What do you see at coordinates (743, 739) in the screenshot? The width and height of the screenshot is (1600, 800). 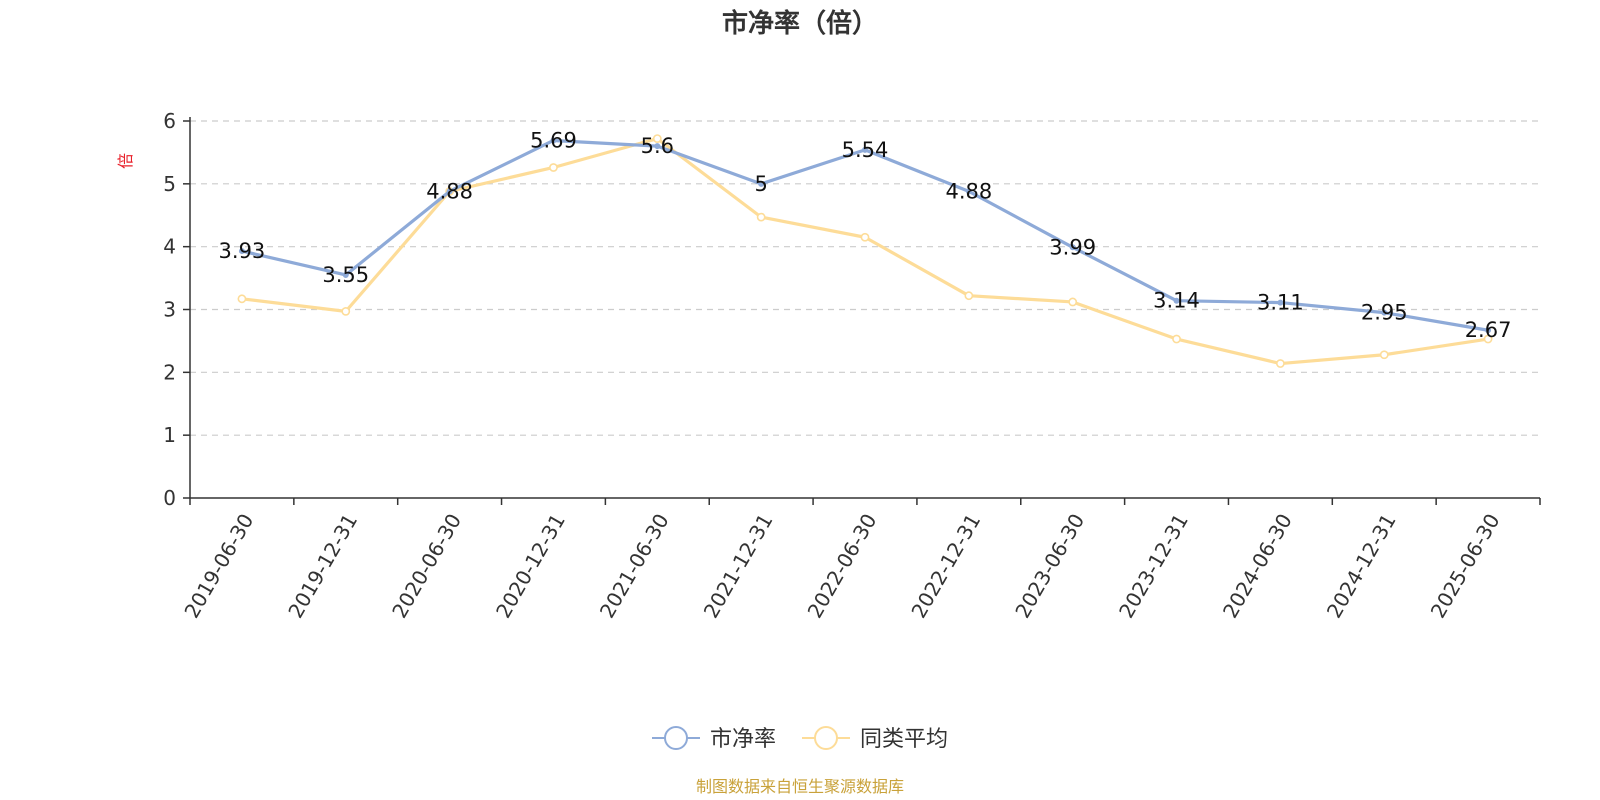 I see `legend-label: 市净率` at bounding box center [743, 739].